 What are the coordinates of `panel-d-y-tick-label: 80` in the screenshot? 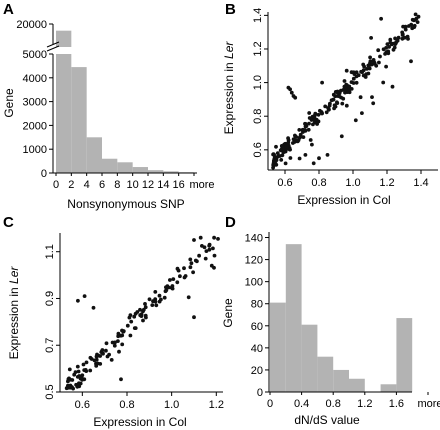 It's located at (257, 305).